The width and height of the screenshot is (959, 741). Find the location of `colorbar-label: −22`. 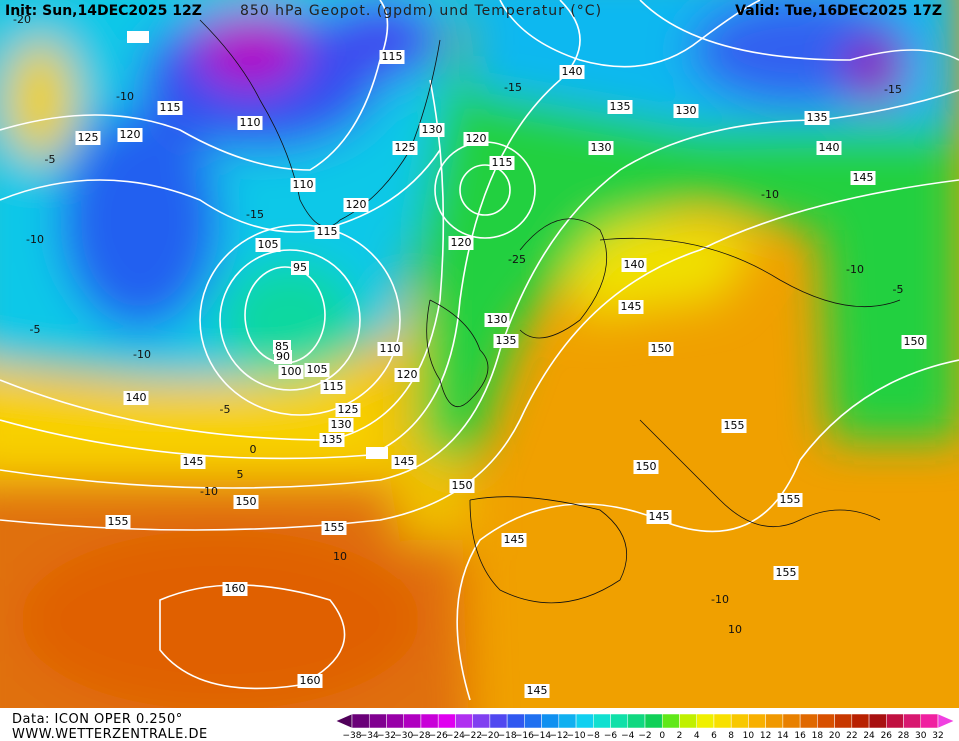

colorbar-label: −22 is located at coordinates (472, 736).